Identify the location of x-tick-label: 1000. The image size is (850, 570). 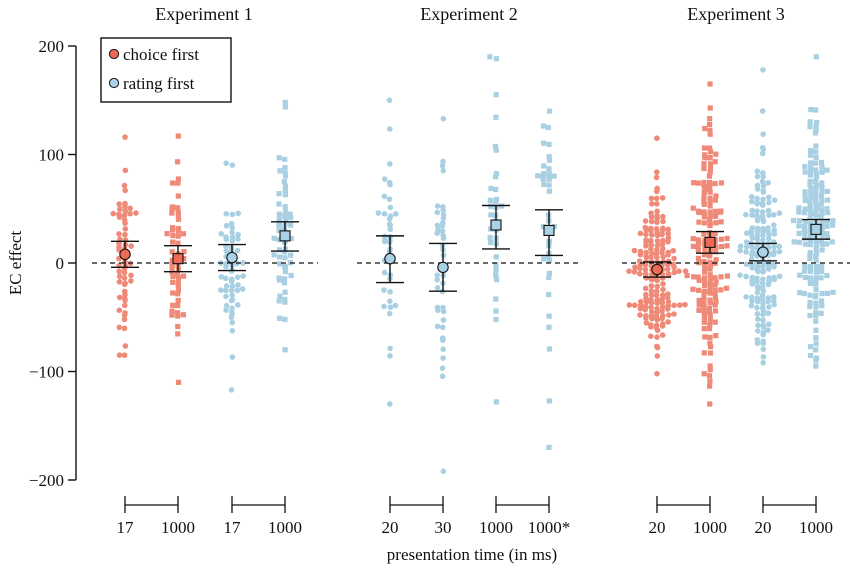
(496, 527).